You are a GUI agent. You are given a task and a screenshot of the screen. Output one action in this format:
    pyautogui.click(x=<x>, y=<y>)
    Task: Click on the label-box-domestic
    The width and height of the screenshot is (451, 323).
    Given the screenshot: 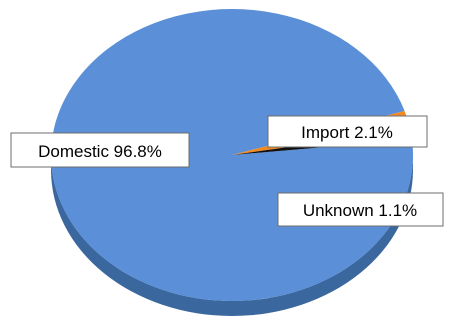 What is the action you would take?
    pyautogui.click(x=100, y=150)
    